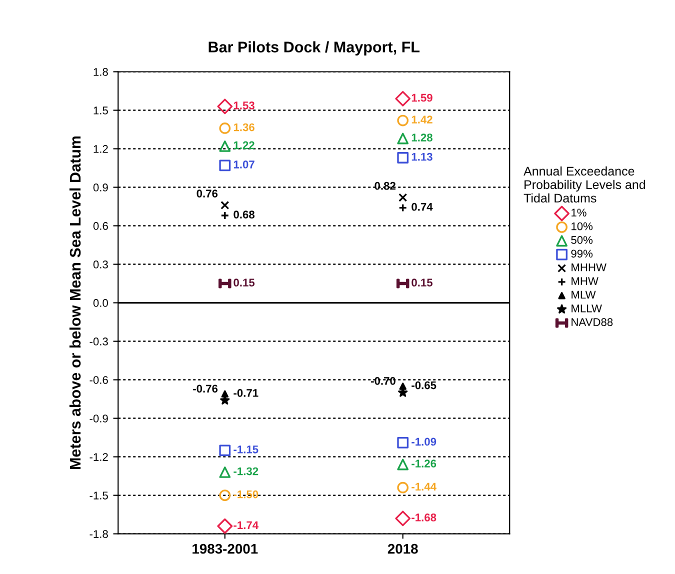 The height and width of the screenshot is (574, 675). What do you see at coordinates (207, 194) in the screenshot?
I see `data-label: 0.76` at bounding box center [207, 194].